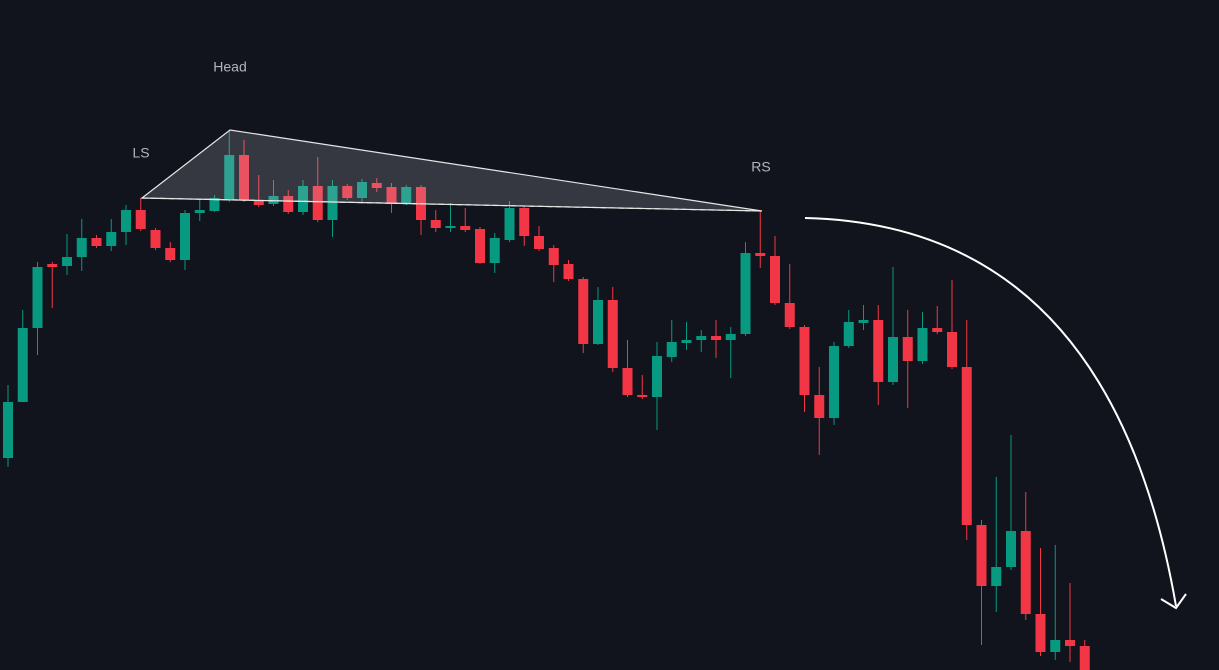  What do you see at coordinates (229, 67) in the screenshot?
I see `annotation: Head` at bounding box center [229, 67].